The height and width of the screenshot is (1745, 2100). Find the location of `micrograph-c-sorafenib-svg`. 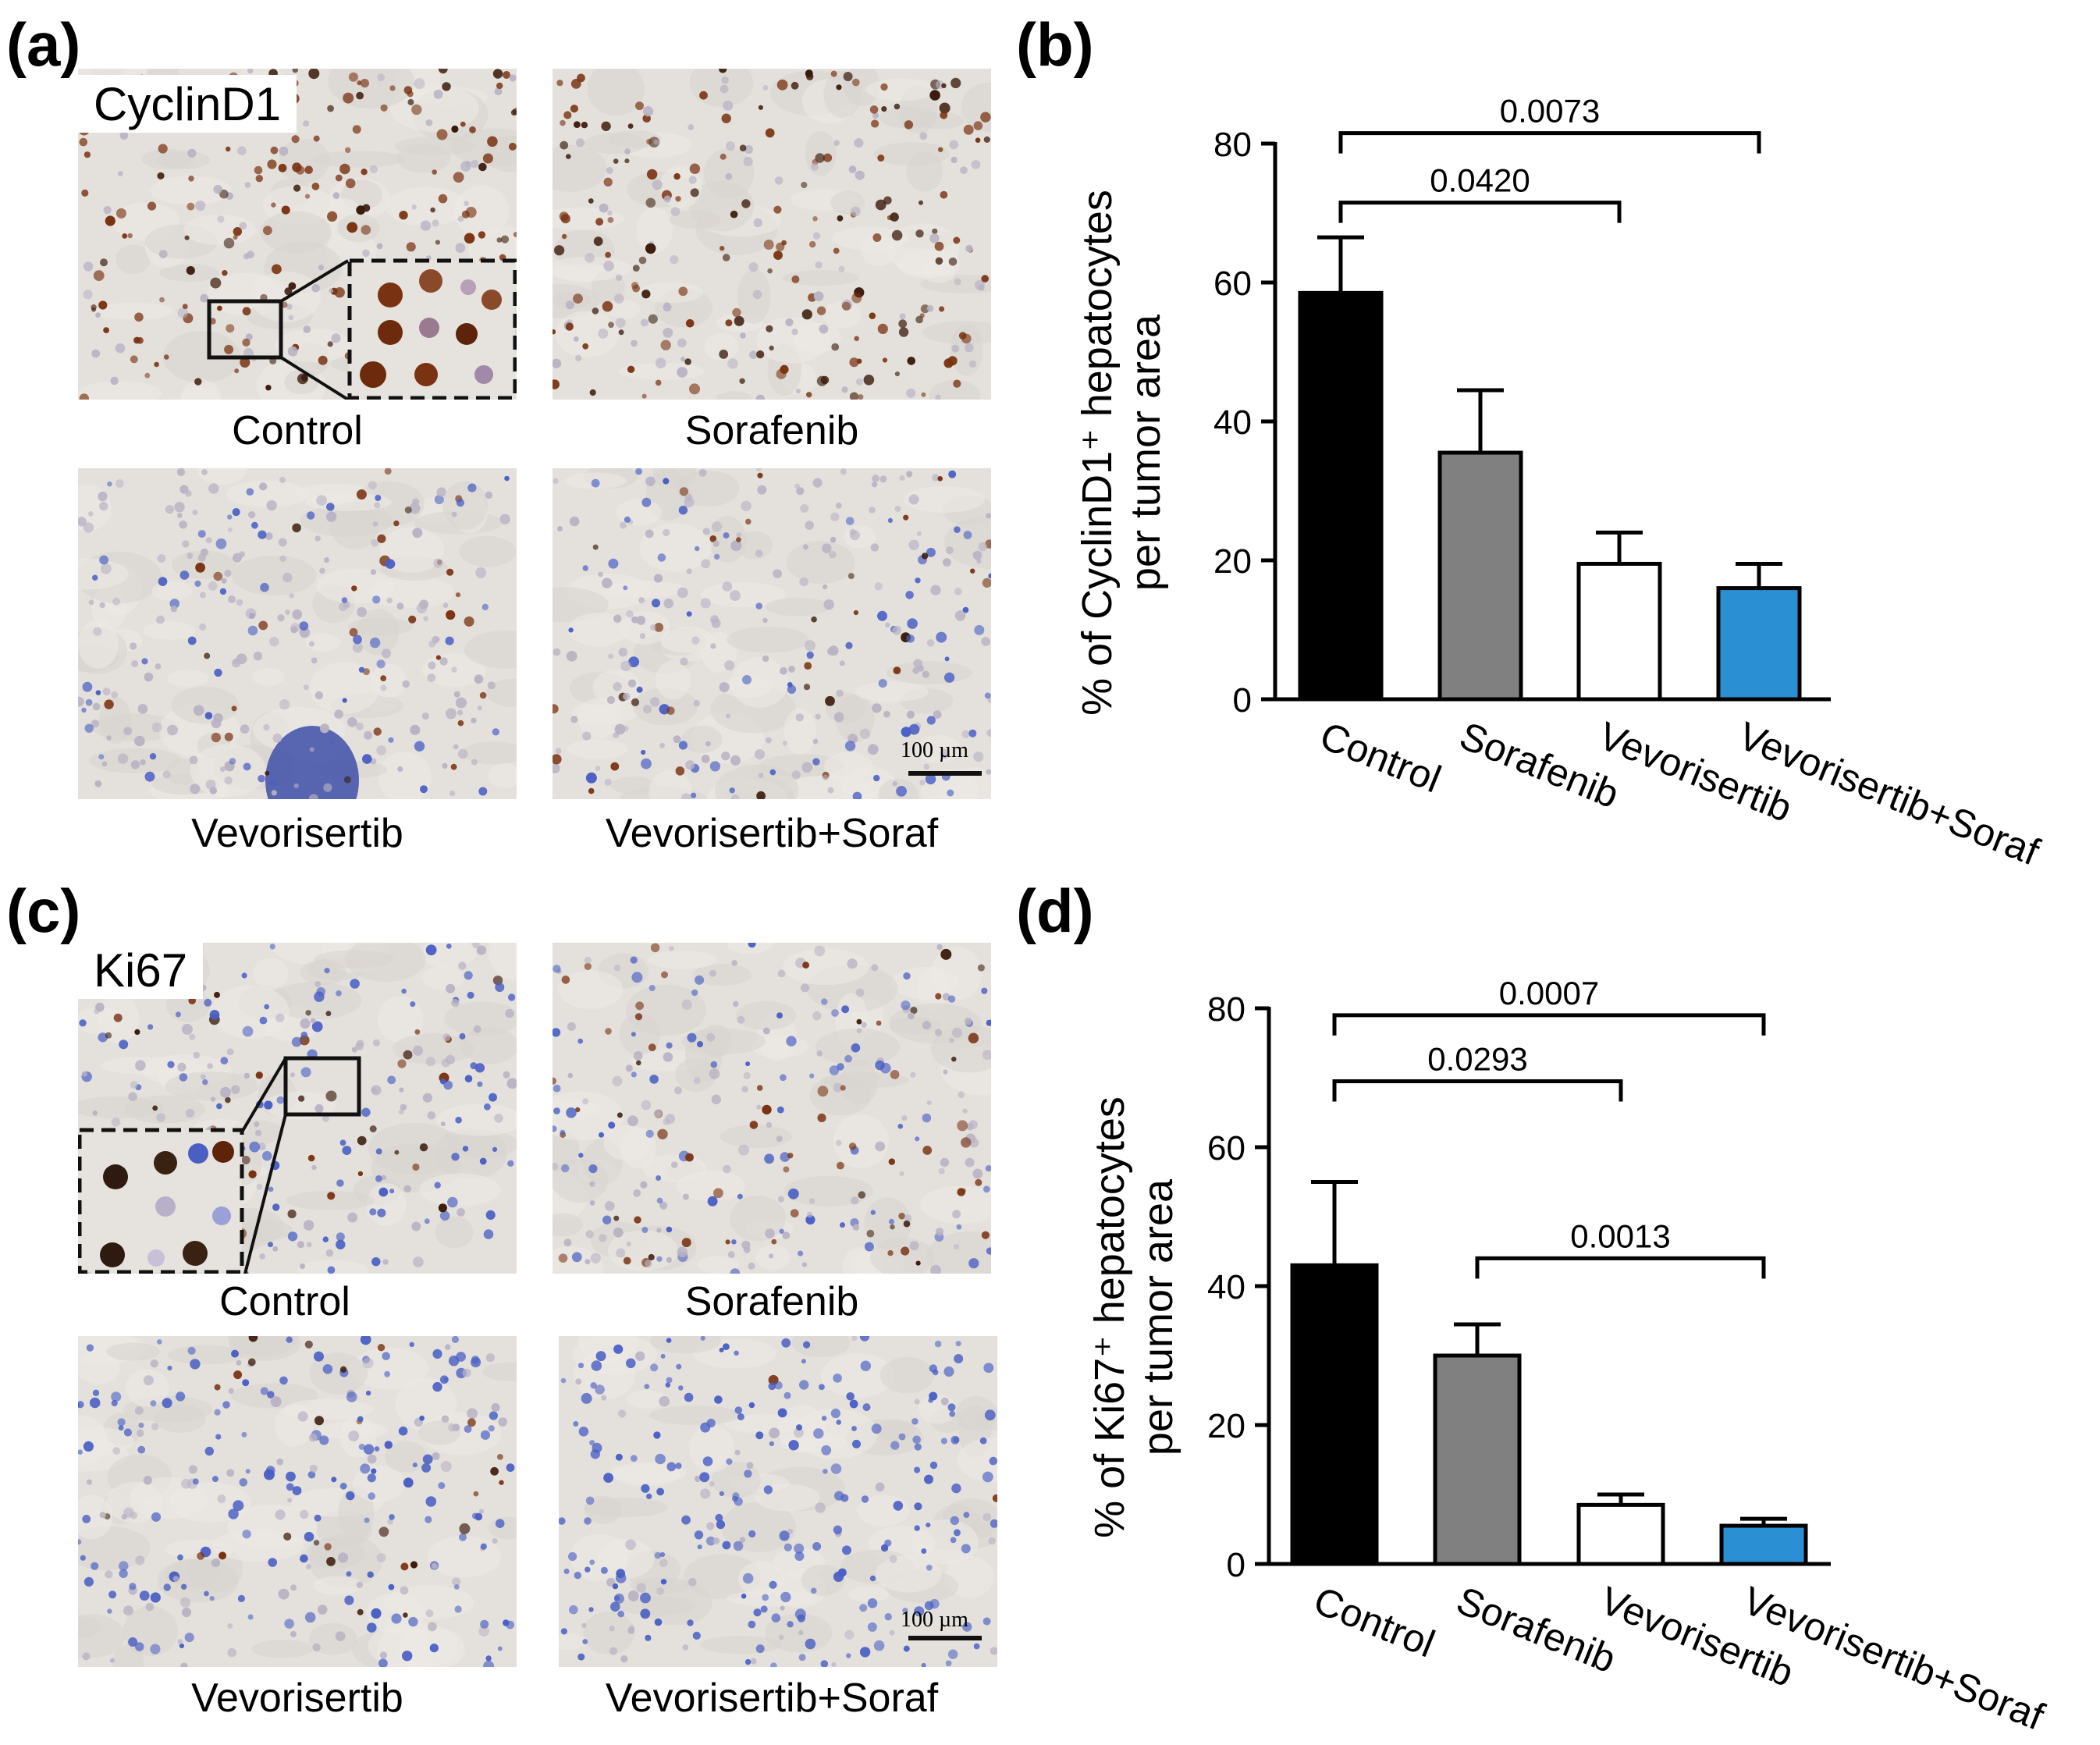

micrograph-c-sorafenib-svg is located at coordinates (772, 1108).